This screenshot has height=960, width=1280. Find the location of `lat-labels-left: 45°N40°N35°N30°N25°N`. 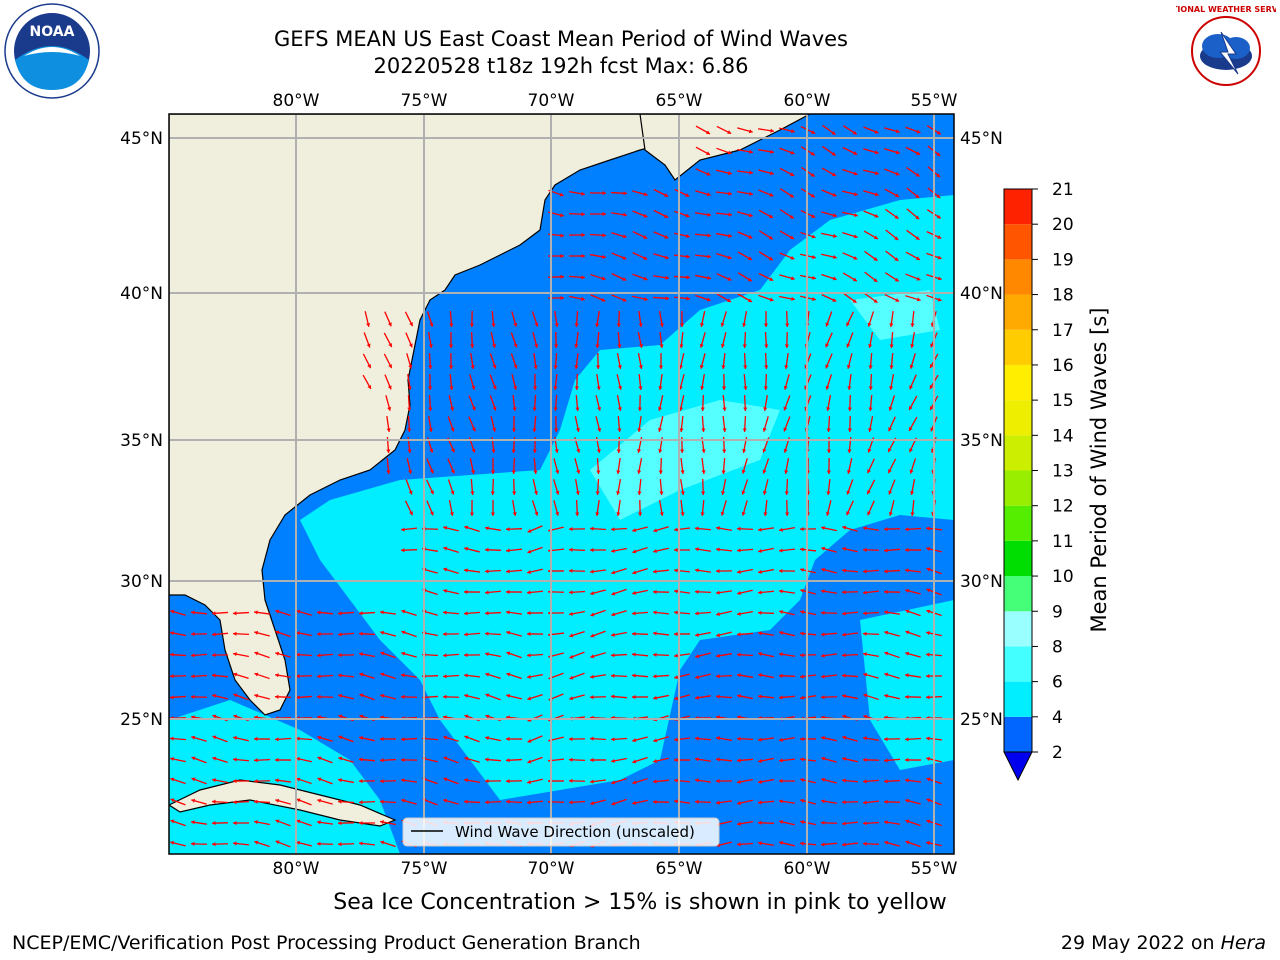

lat-labels-left: 45°N40°N35°N30°N25°N is located at coordinates (141, 429).